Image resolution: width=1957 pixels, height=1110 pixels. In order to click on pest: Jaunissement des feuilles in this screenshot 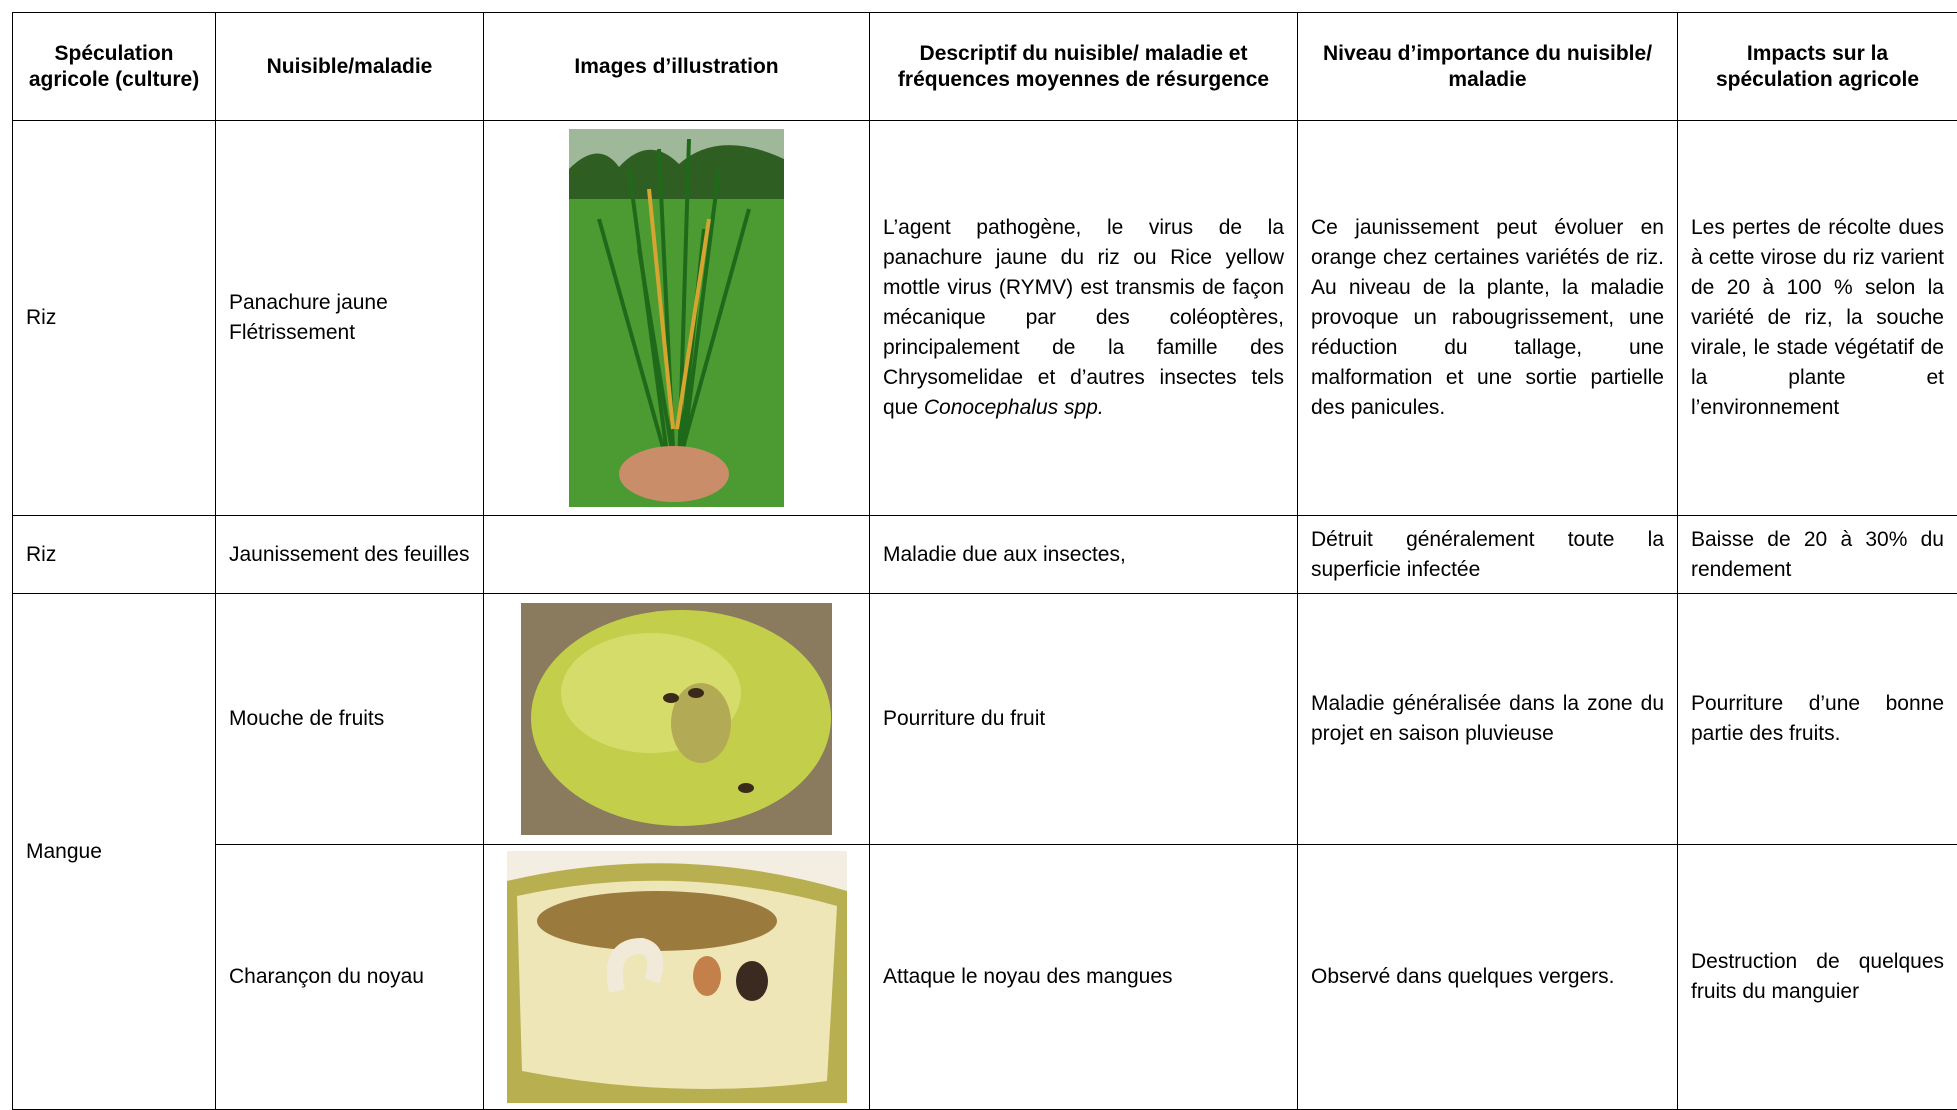, I will do `click(350, 555)`.